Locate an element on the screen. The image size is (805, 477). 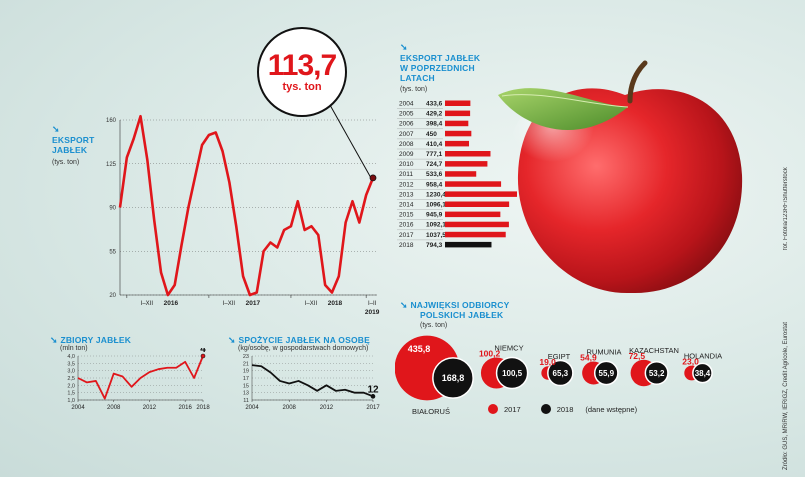
country-label: RUMUNIA is located at coordinates (604, 352).